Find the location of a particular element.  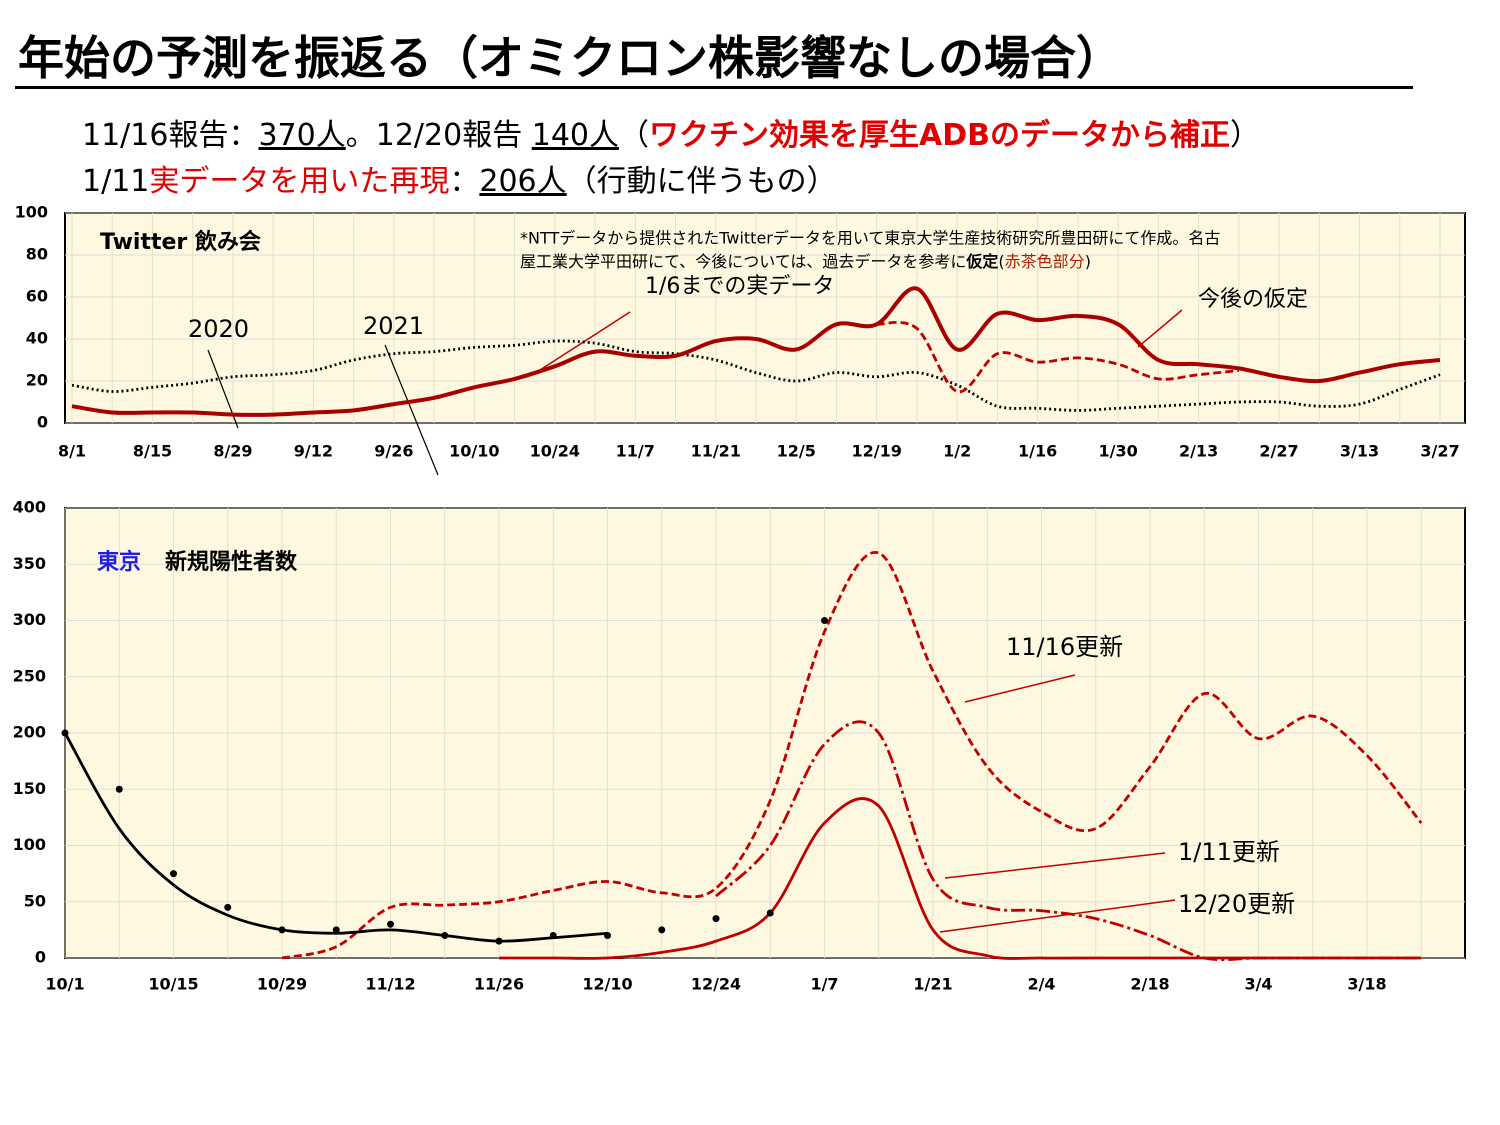

x-tick-label: 11/26 is located at coordinates (499, 984).